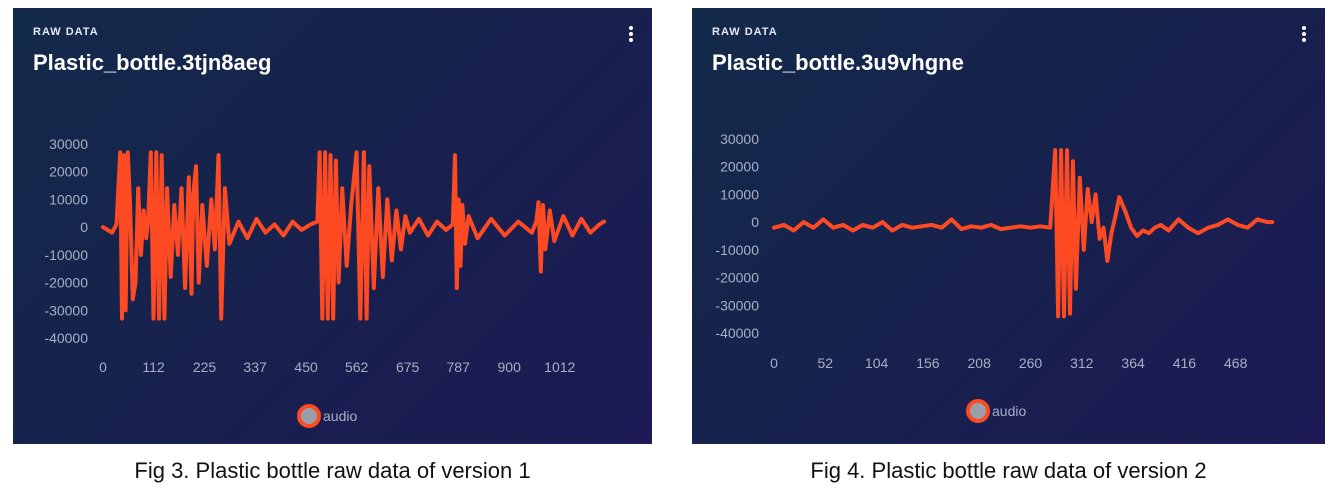 The image size is (1336, 490). I want to click on x-tick-label: 52, so click(826, 363).